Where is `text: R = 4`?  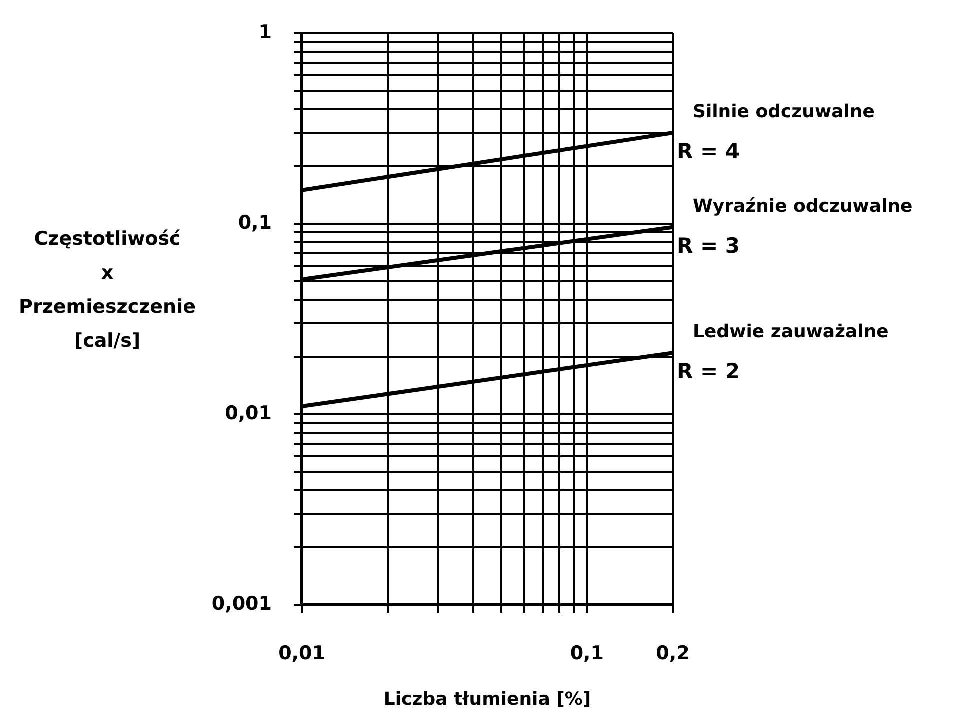 text: R = 4 is located at coordinates (708, 151).